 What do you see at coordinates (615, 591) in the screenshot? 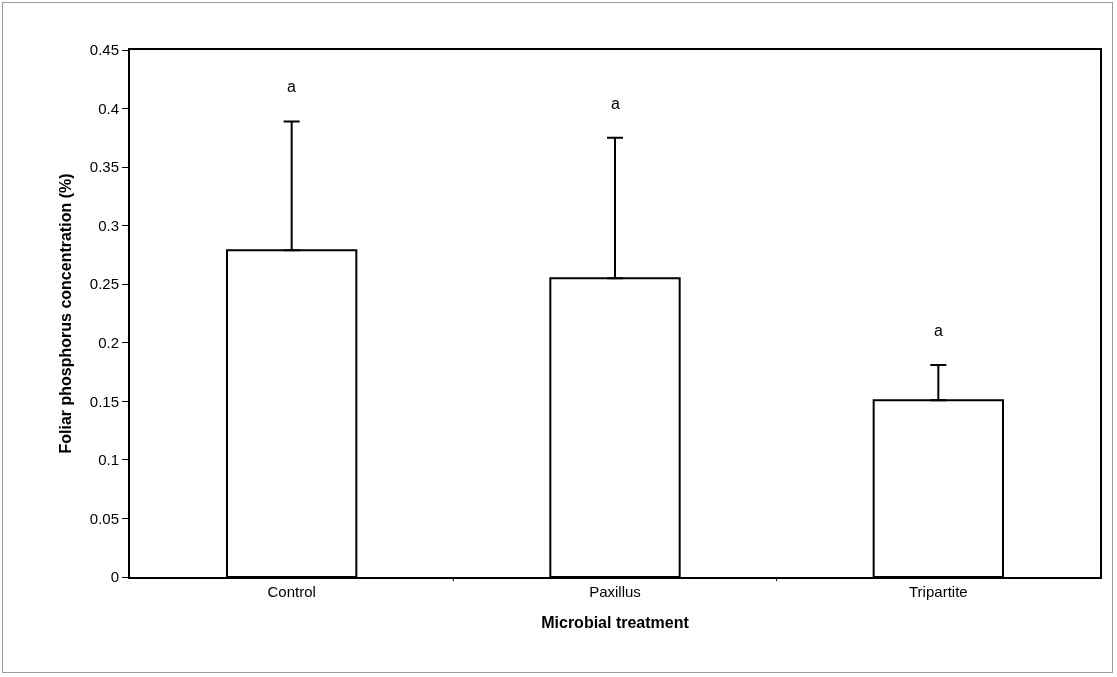
I see `x-tick-label: Paxillus` at bounding box center [615, 591].